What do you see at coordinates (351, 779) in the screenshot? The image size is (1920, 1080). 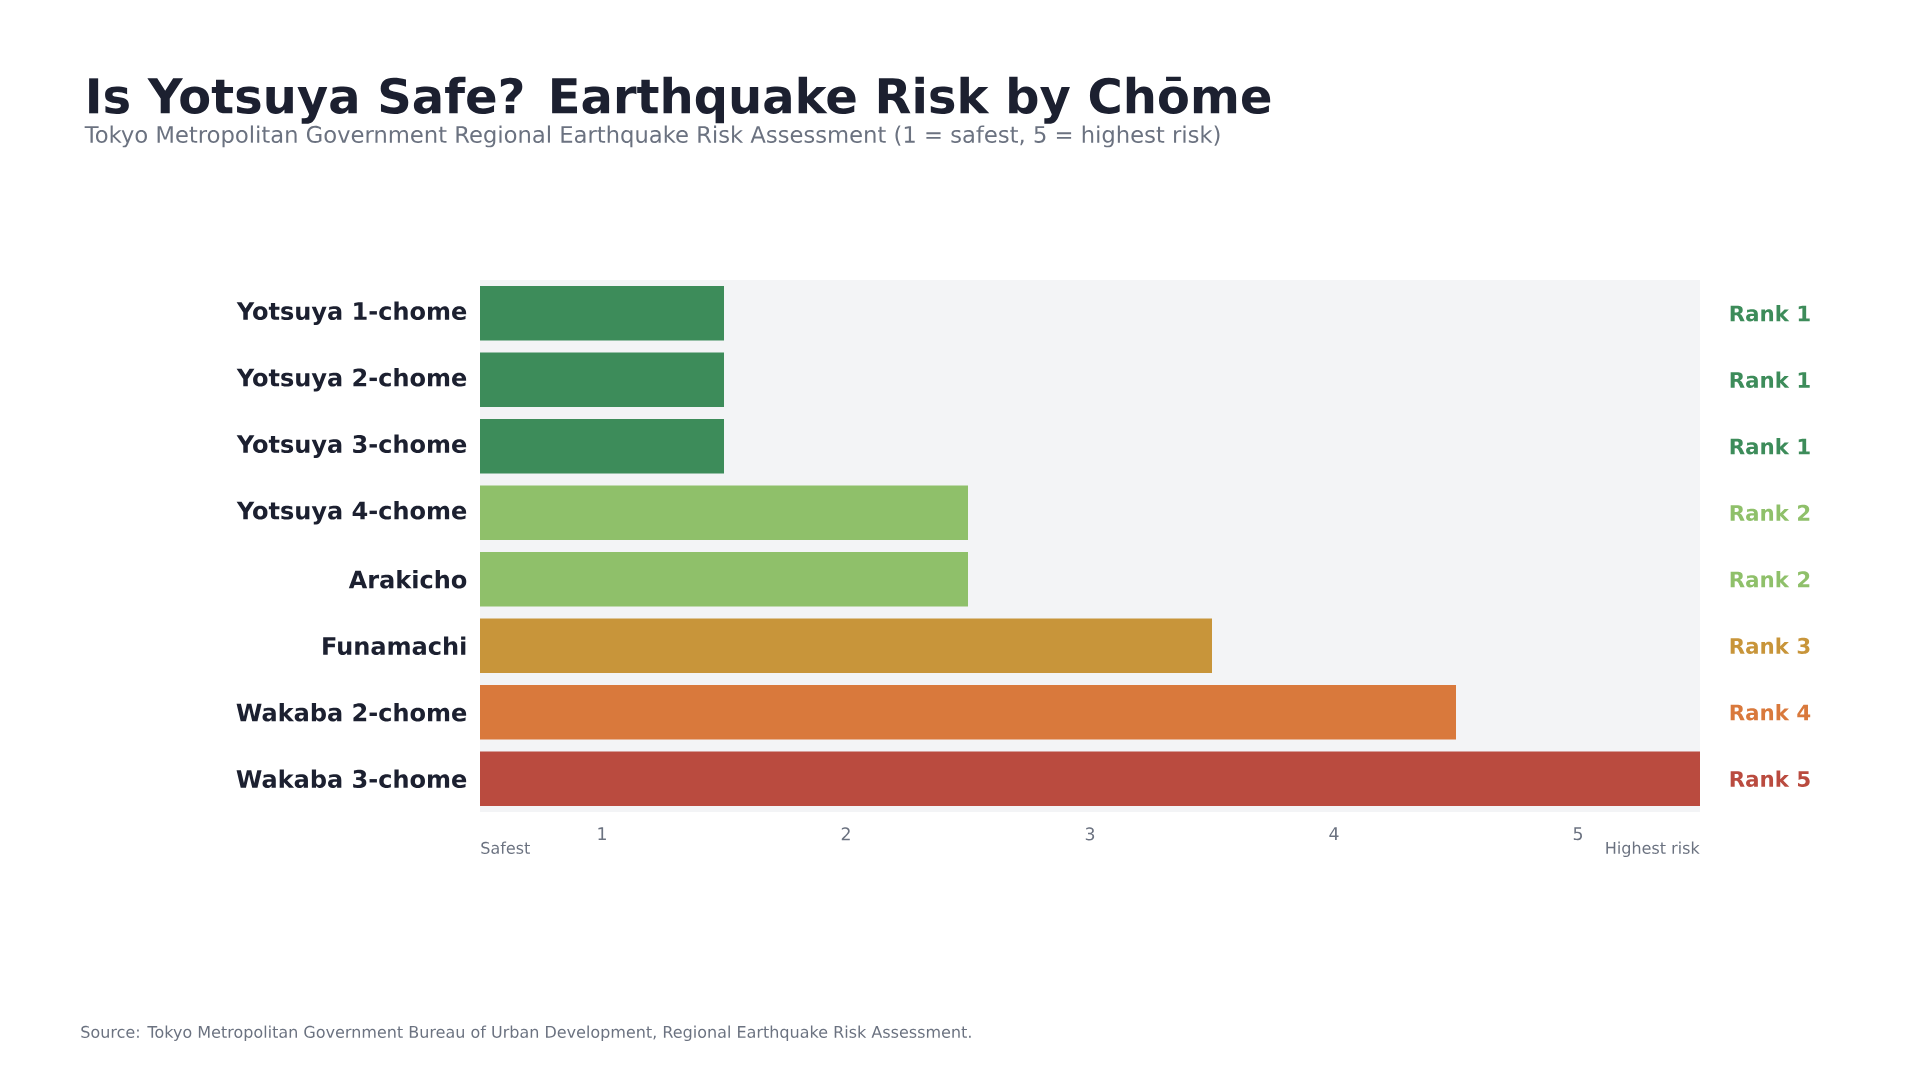 I see `y-tick-label: Wakaba 3-chome` at bounding box center [351, 779].